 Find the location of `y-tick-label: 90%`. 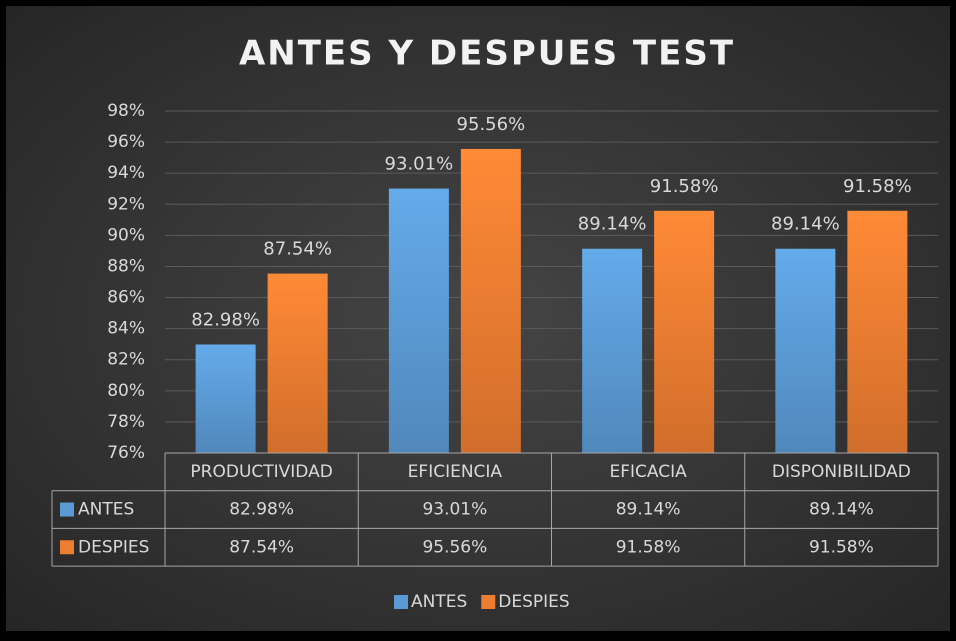

y-tick-label: 90% is located at coordinates (126, 235).